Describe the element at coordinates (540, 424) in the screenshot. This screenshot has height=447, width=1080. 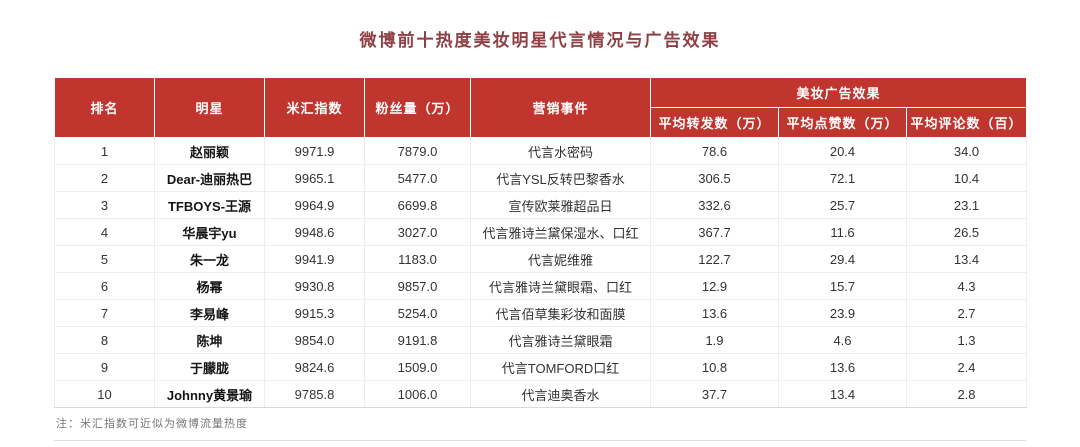
I see `footnote: 注：米汇指数可近似为微博流量热度` at that location.